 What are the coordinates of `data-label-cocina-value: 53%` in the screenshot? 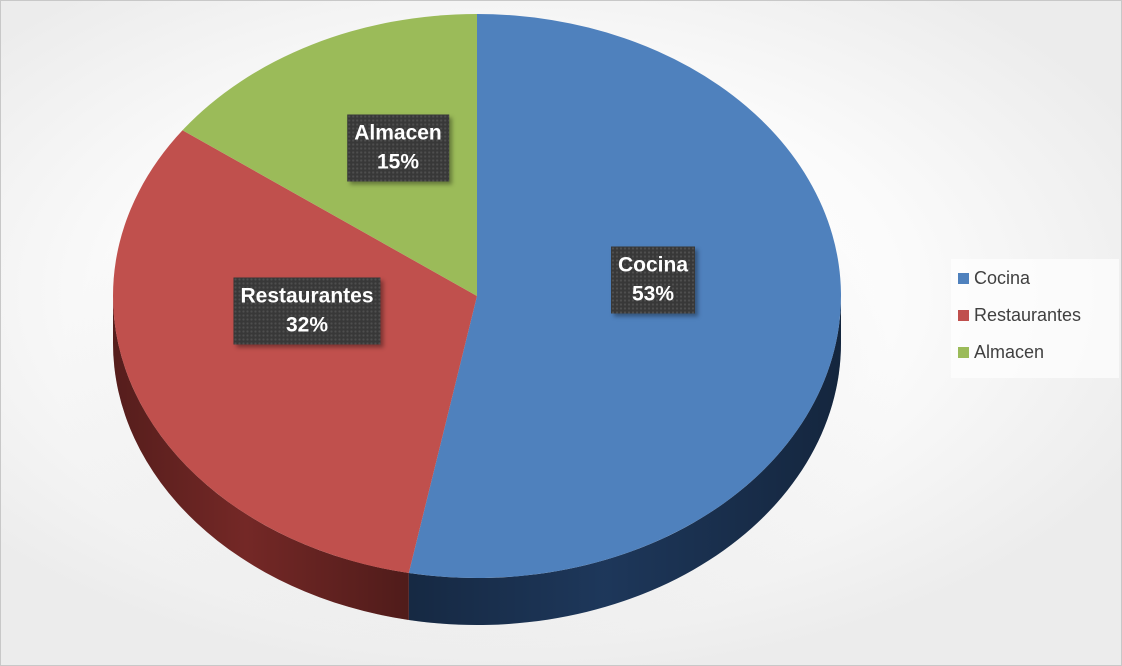 It's located at (653, 294).